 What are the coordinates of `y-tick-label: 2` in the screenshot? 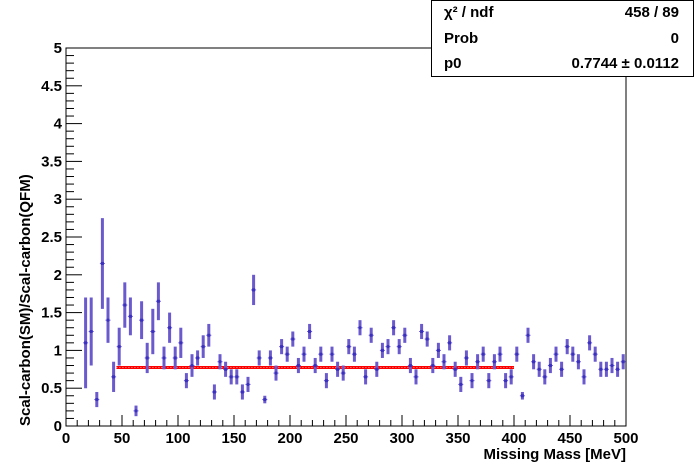 It's located at (58, 275).